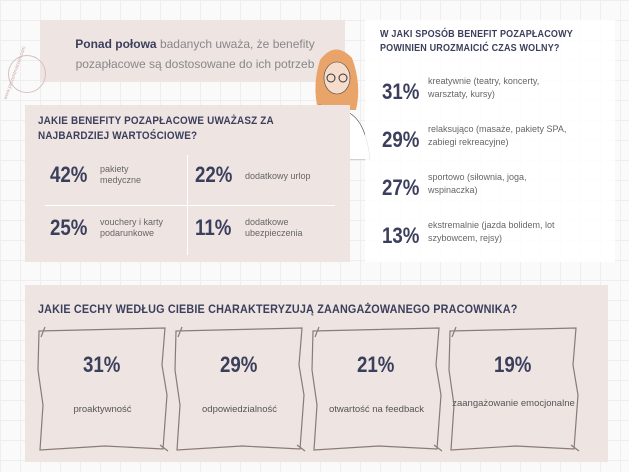 The image size is (629, 472). I want to click on leisure-value: 27%, so click(401, 187).